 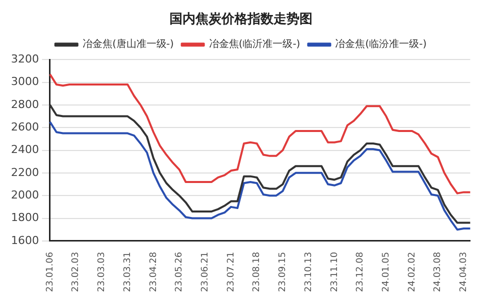 What do you see at coordinates (361, 272) in the screenshot?
I see `x-tick-label: 23.12.08` at bounding box center [361, 272].